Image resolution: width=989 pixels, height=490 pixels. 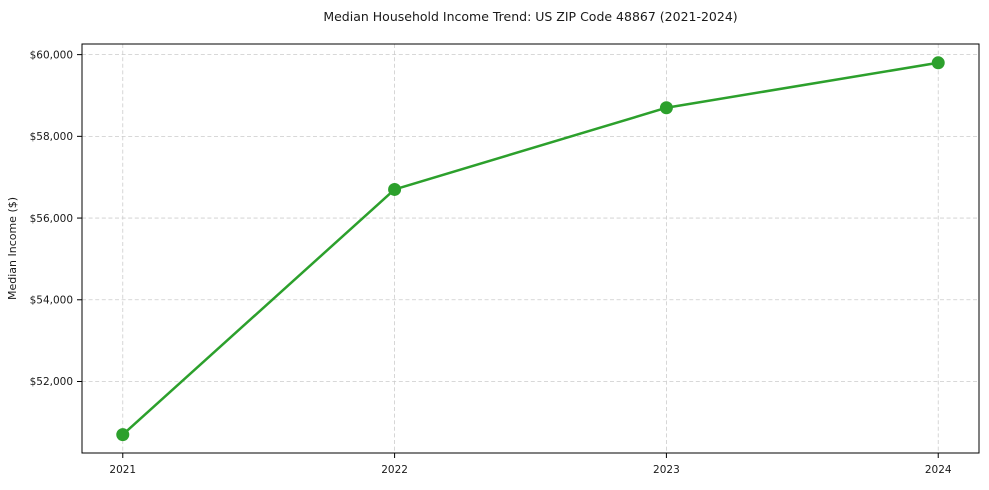 I want to click on y-axis-label: Median Income ($), so click(x=12, y=248).